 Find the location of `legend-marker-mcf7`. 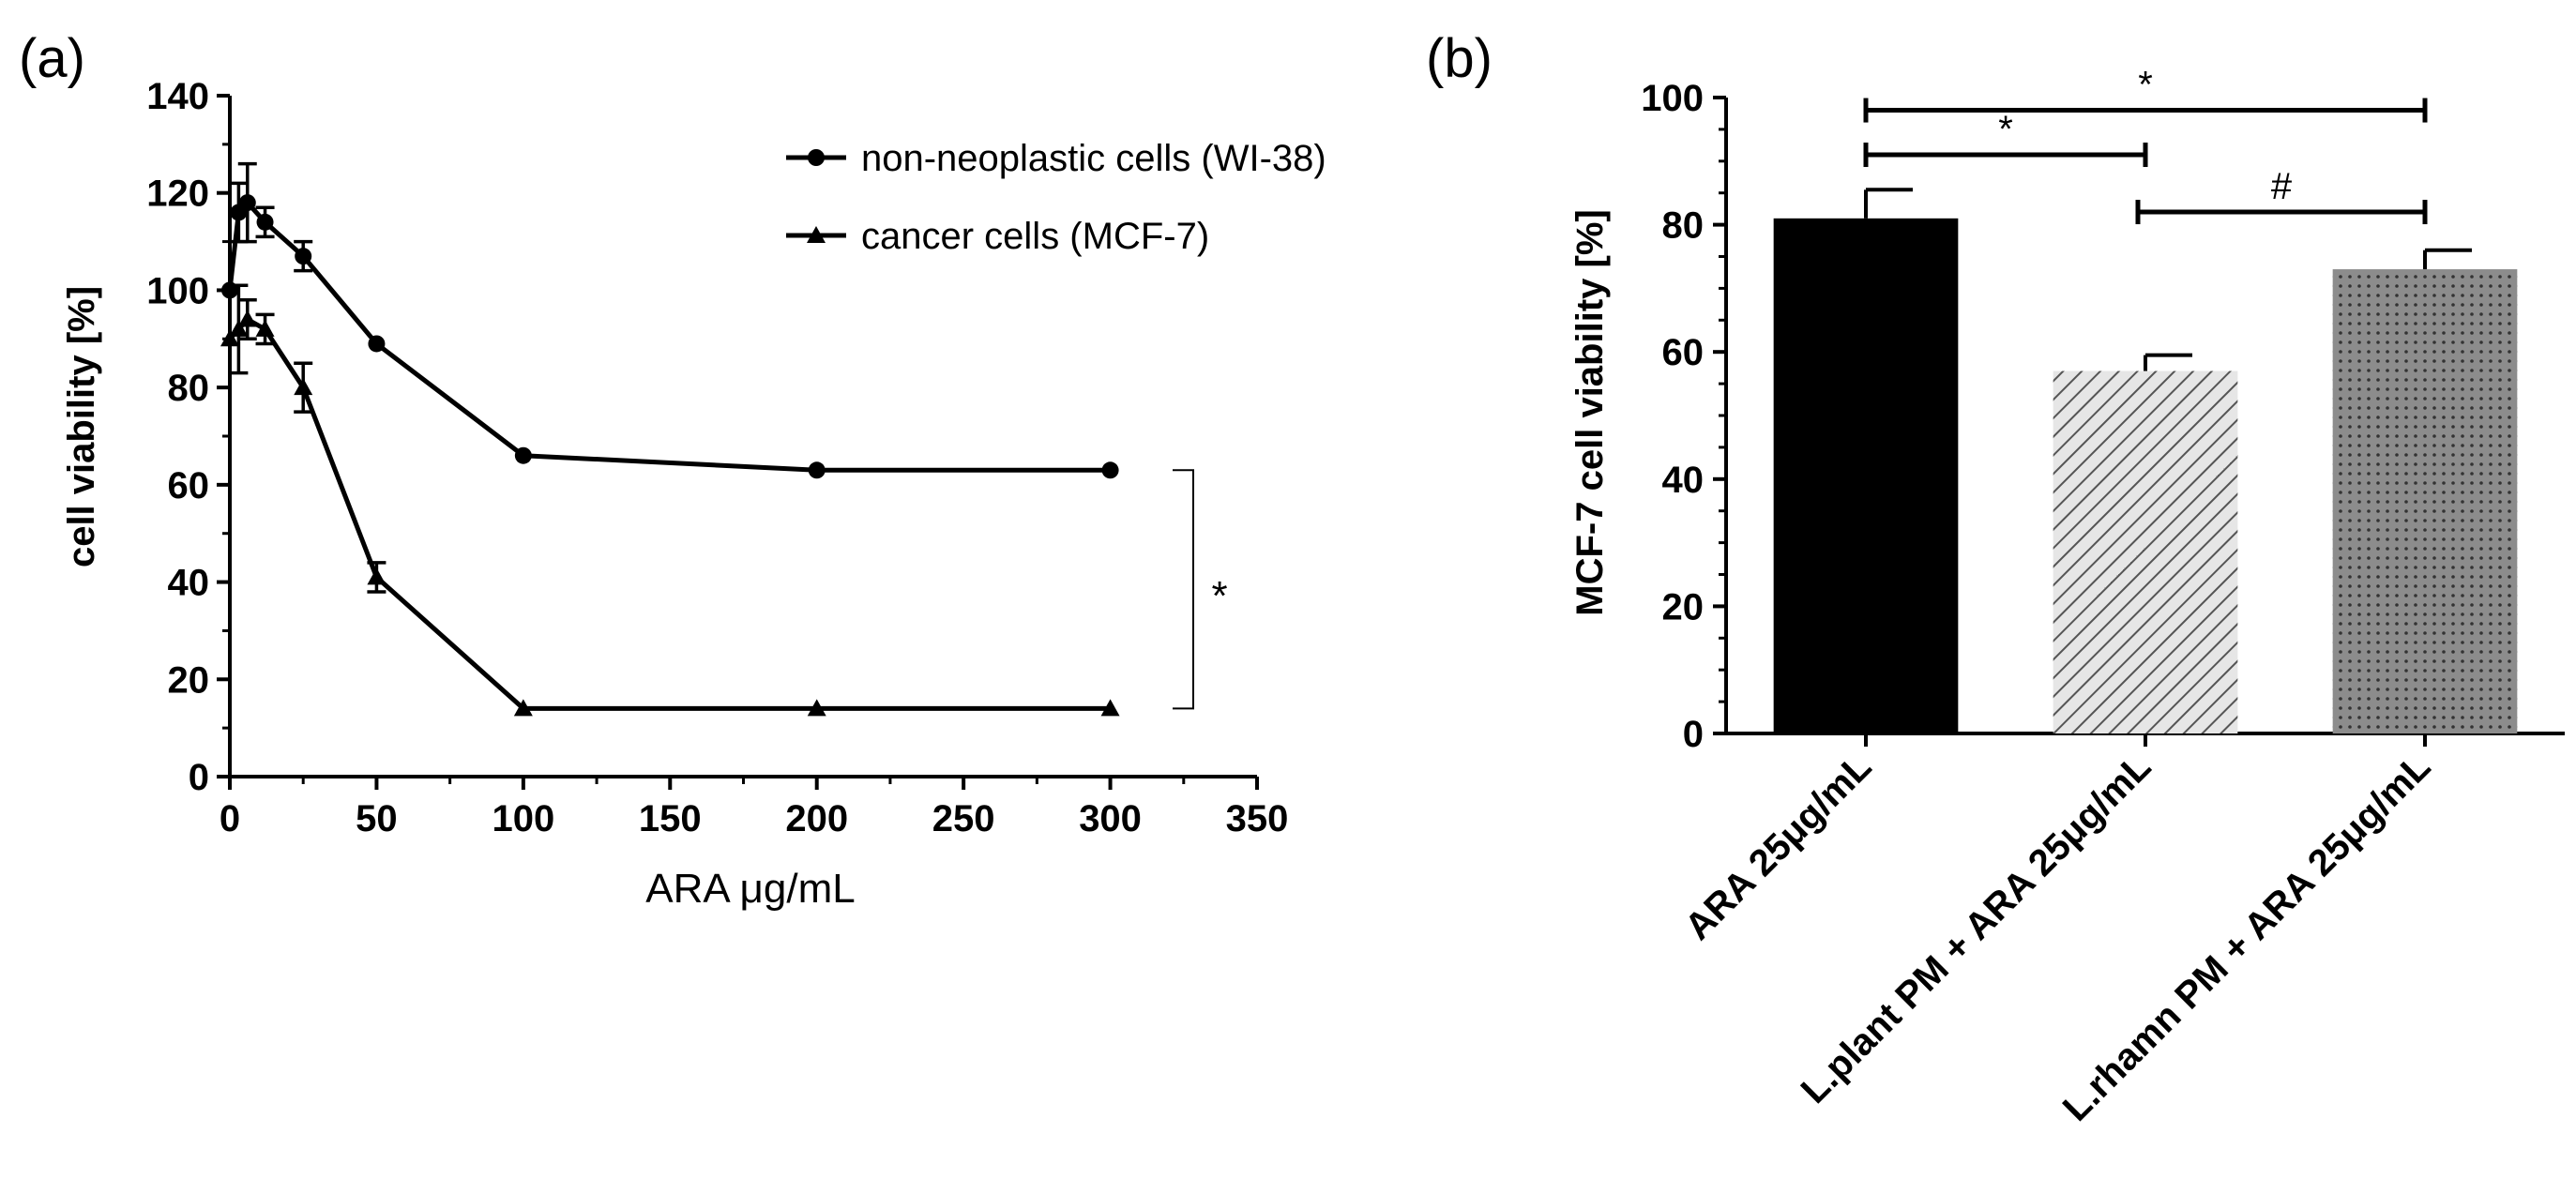

legend-marker-mcf7 is located at coordinates (817, 234).